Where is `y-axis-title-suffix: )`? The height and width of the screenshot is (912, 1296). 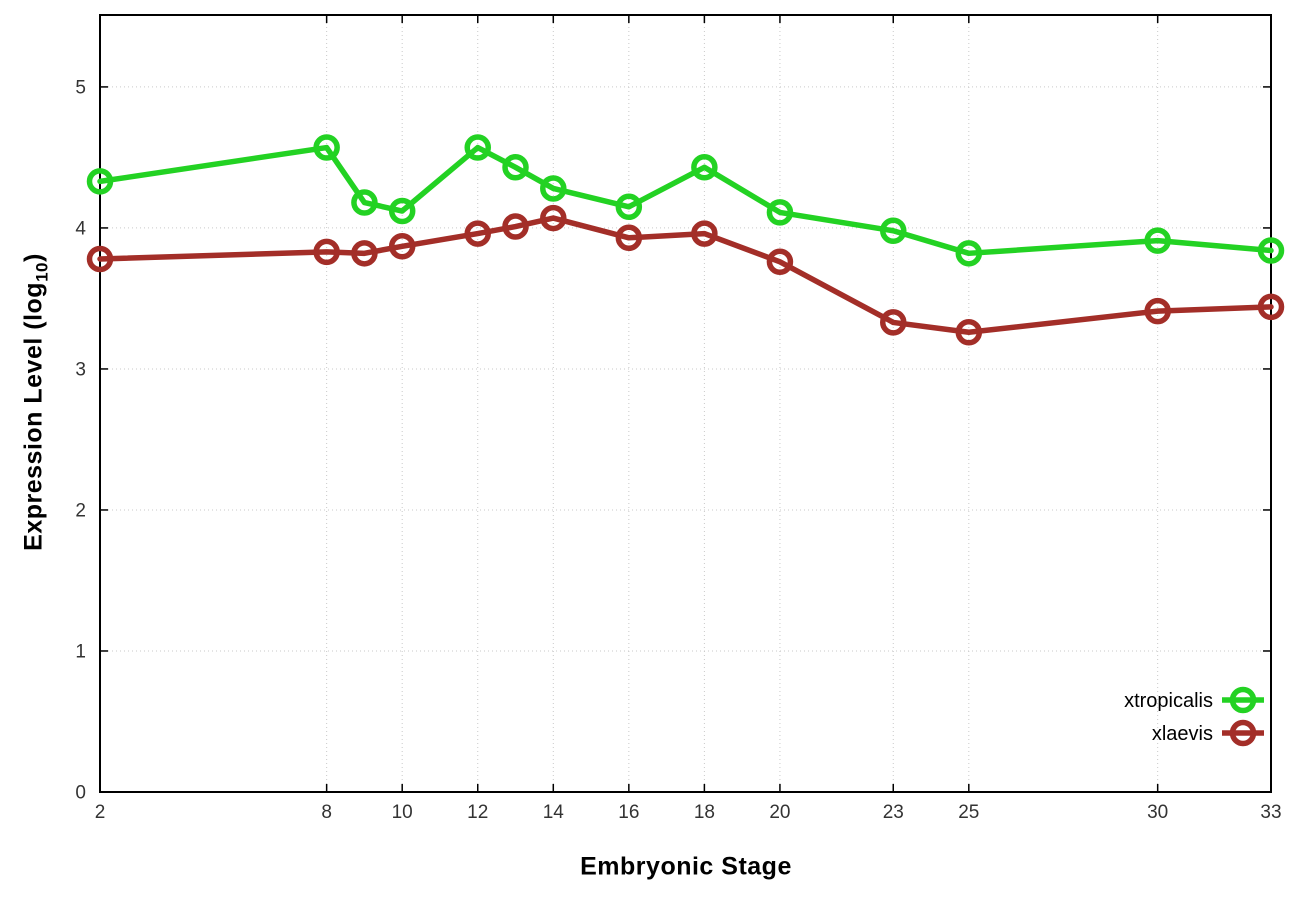
y-axis-title-suffix: ) is located at coordinates (33, 257).